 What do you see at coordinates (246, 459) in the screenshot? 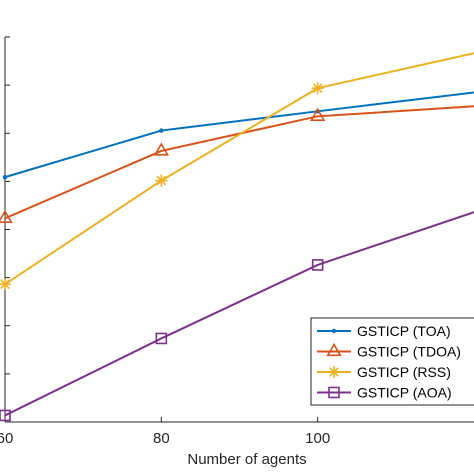
I see `x-axis-label: Number of agents` at bounding box center [246, 459].